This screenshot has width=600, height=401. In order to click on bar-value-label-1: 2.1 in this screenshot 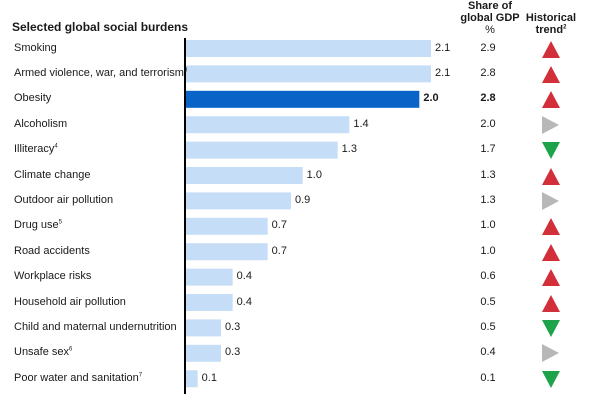, I will do `click(443, 72)`.